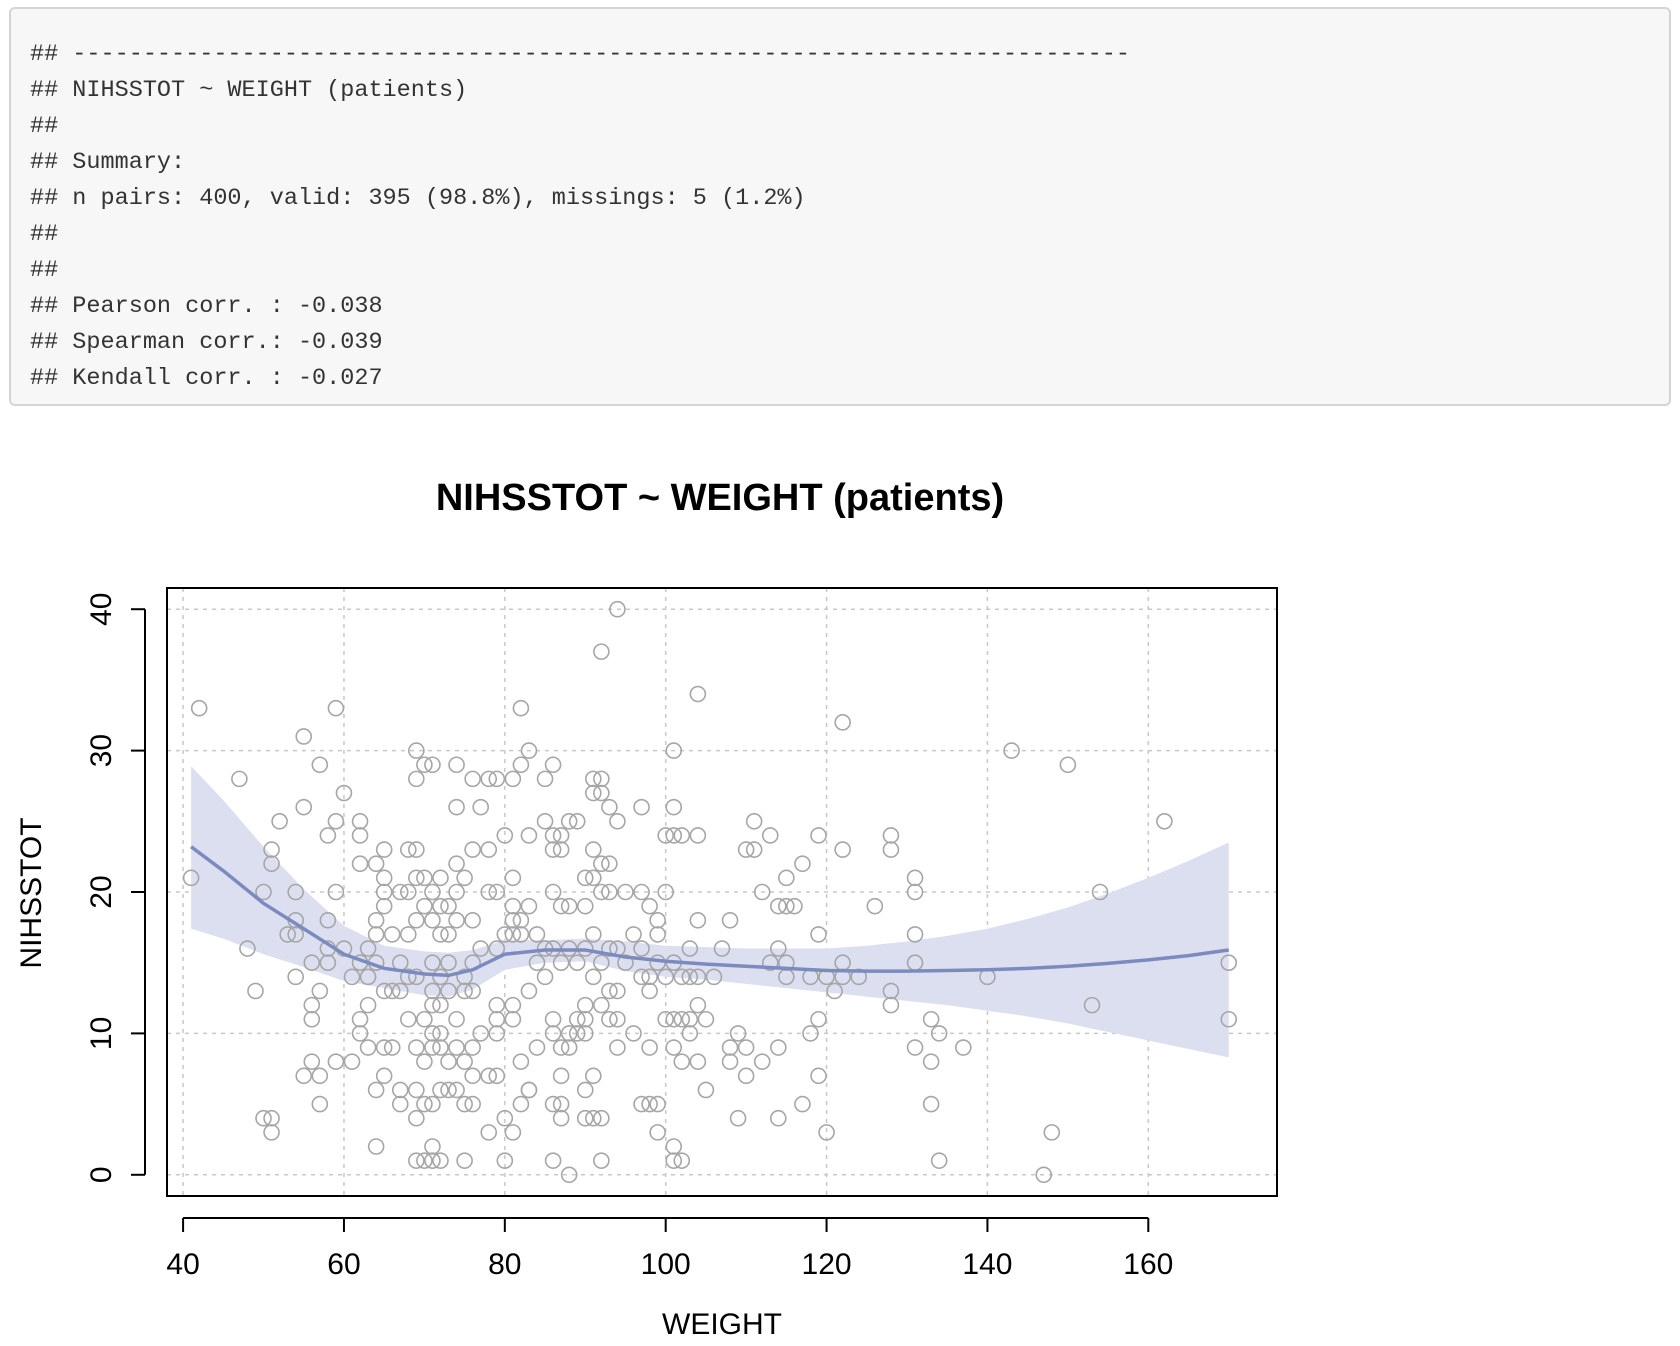 Image resolution: width=1680 pixels, height=1346 pixels. I want to click on x-tick-label: 120, so click(827, 1264).